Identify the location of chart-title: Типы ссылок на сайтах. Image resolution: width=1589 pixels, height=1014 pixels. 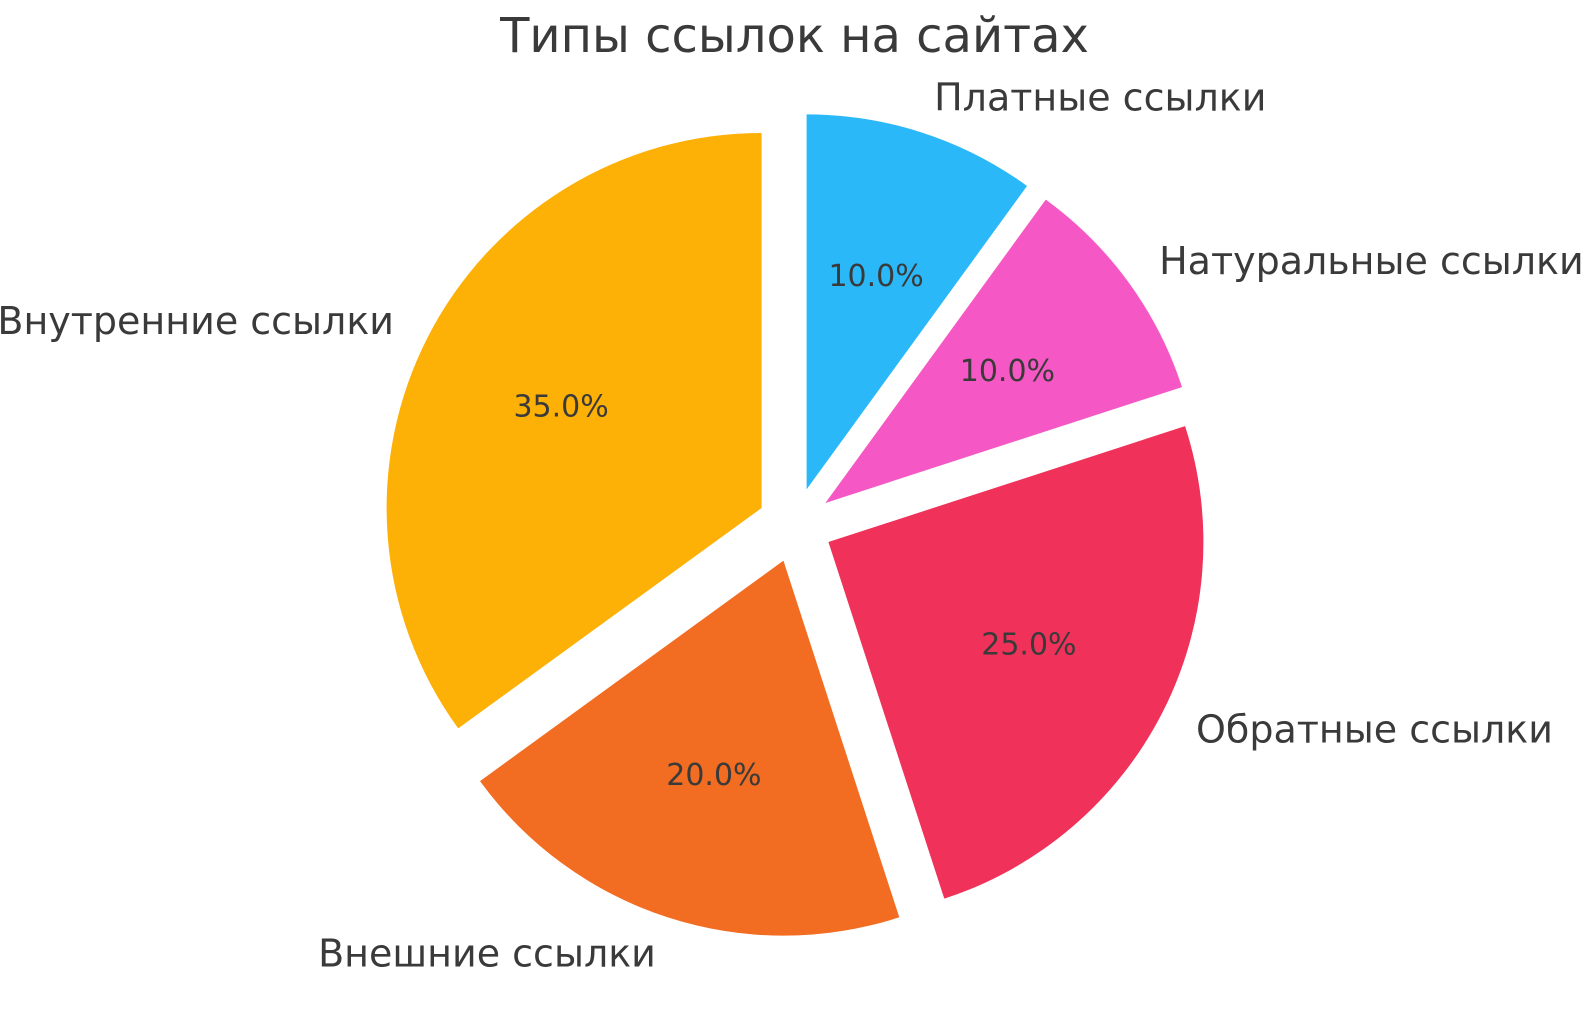
(794, 36).